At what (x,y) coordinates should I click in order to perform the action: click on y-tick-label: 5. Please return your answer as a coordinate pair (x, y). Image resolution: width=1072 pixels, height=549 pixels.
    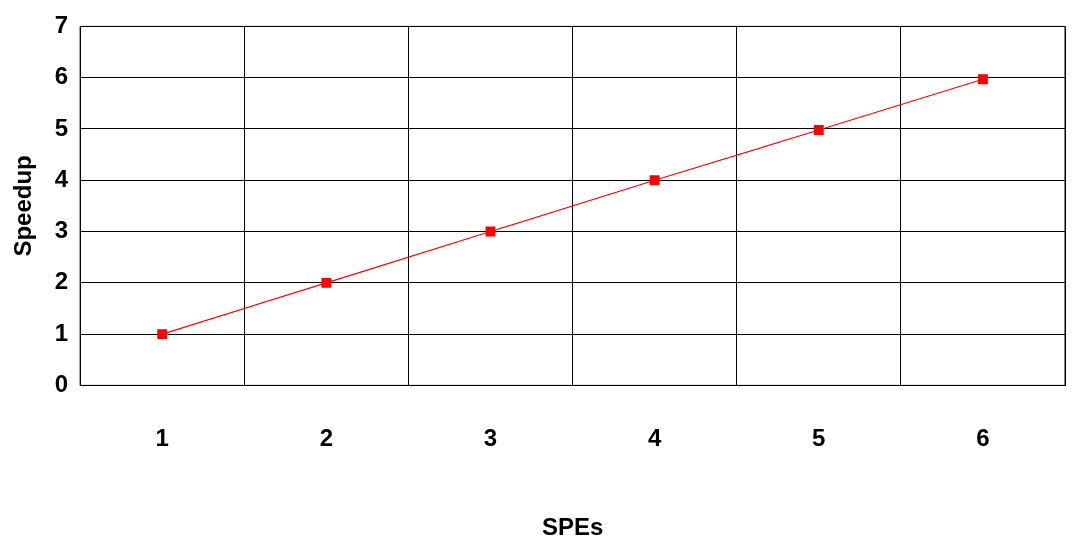
    Looking at the image, I should click on (61, 127).